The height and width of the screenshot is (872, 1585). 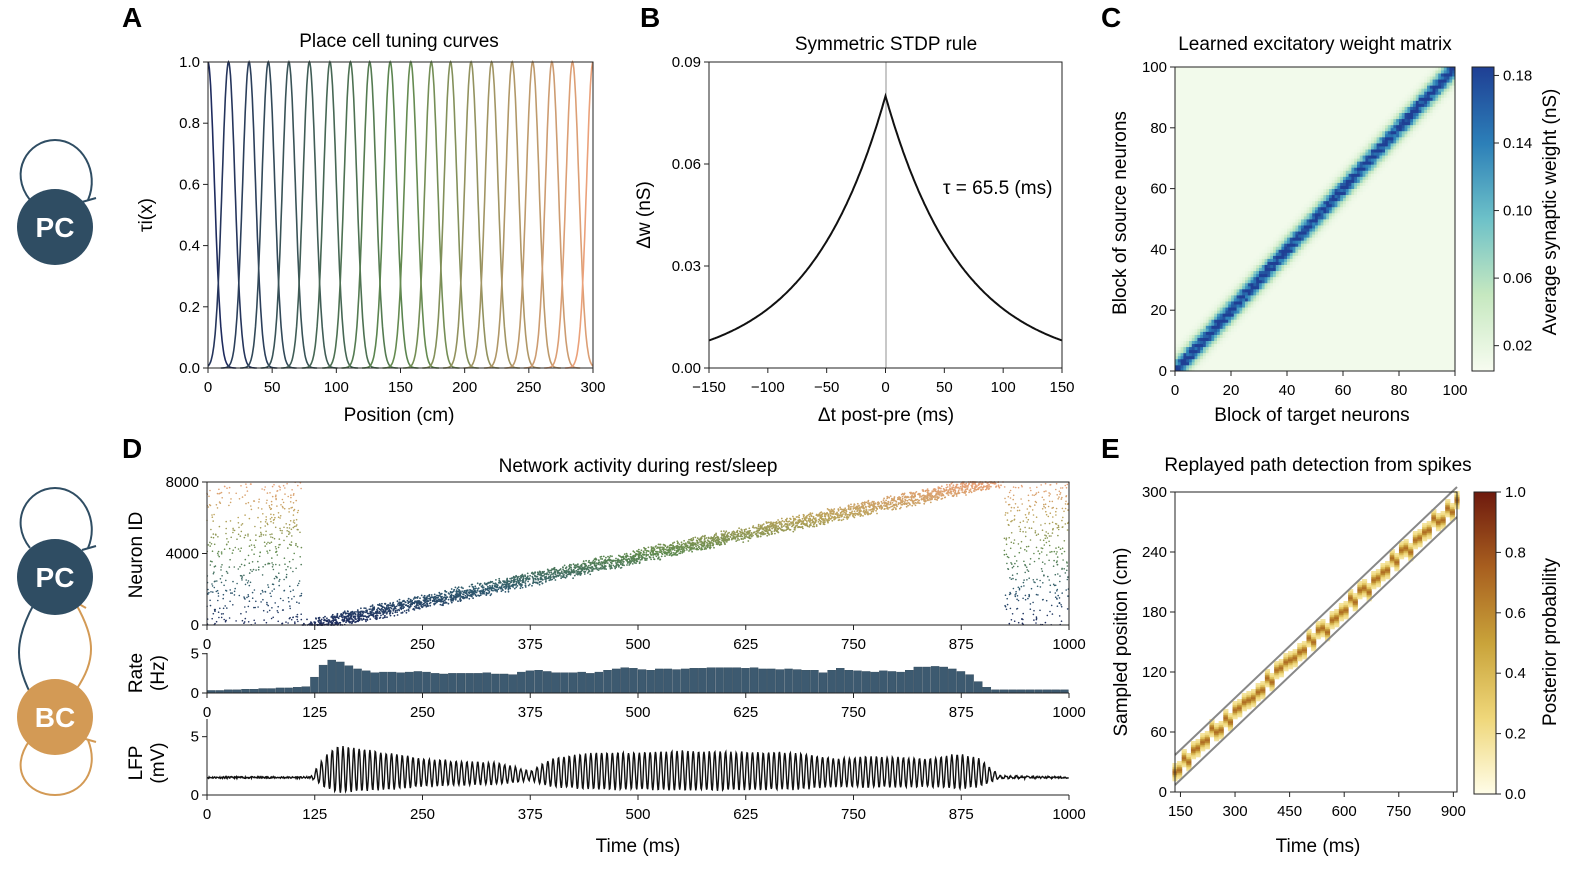 What do you see at coordinates (189, 184) in the screenshot?
I see `panel-a-ytick: 0.6` at bounding box center [189, 184].